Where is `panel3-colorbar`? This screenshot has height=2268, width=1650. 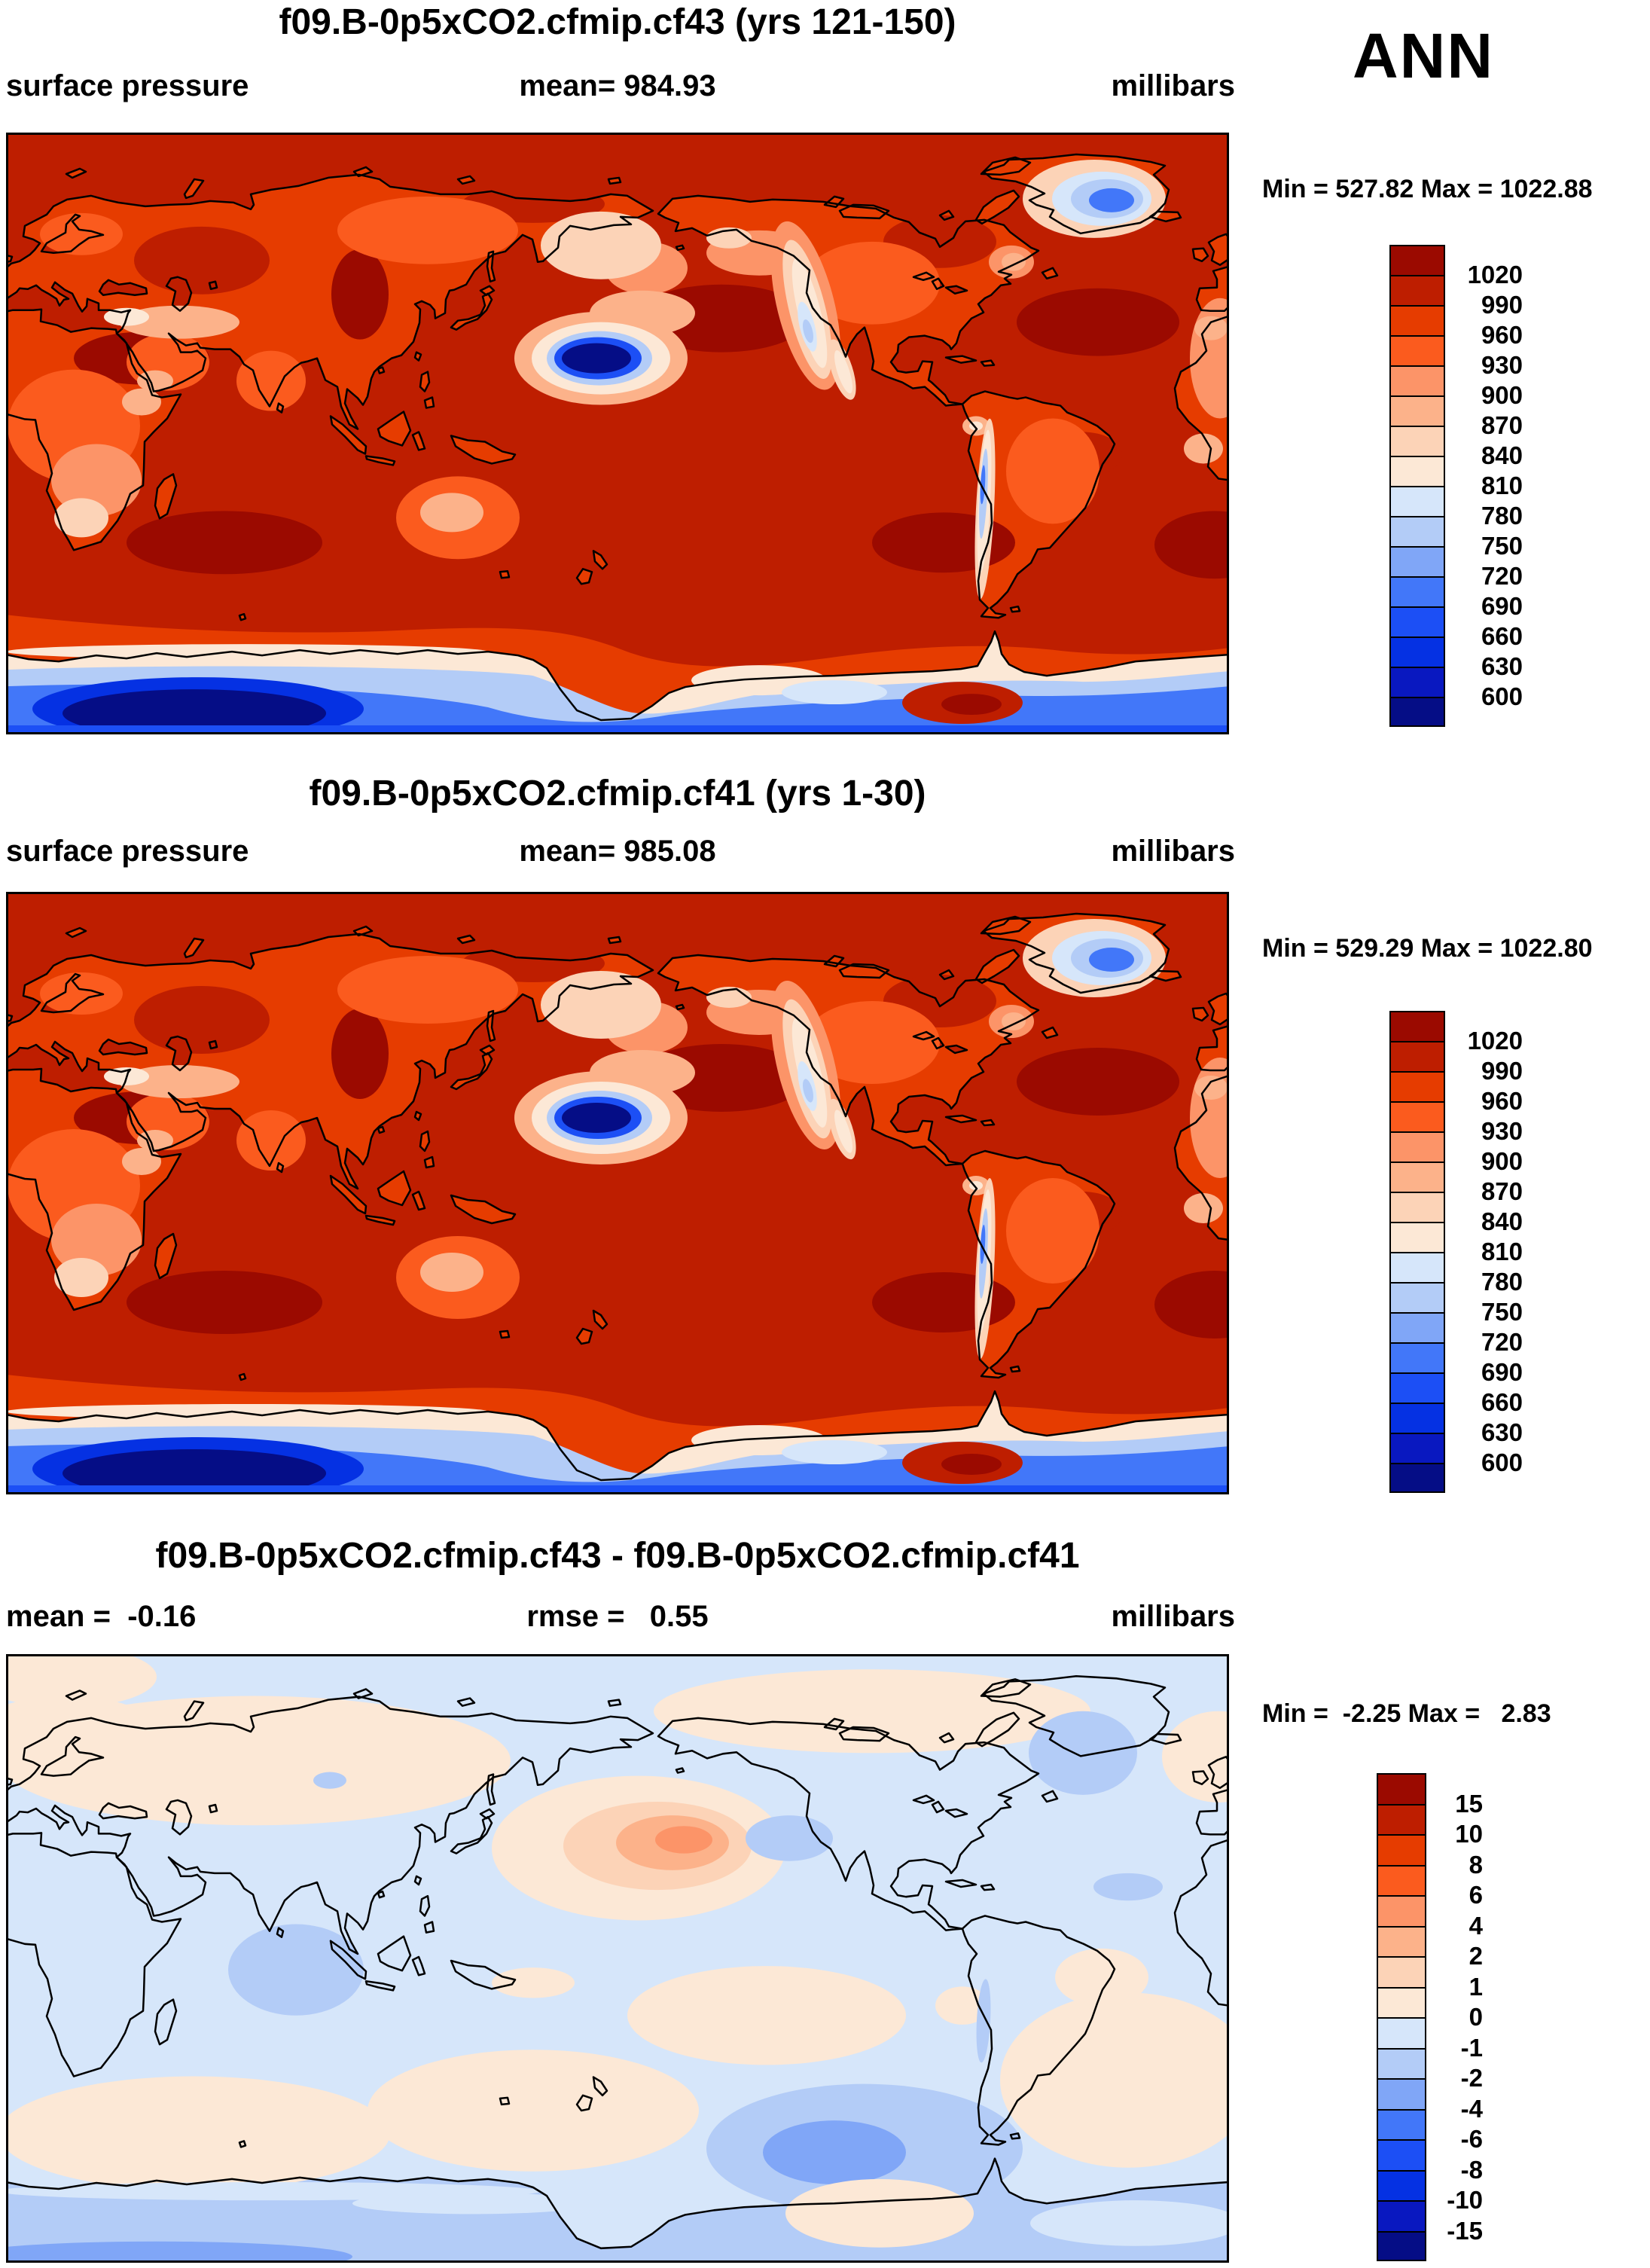
panel3-colorbar is located at coordinates (1401, 2017).